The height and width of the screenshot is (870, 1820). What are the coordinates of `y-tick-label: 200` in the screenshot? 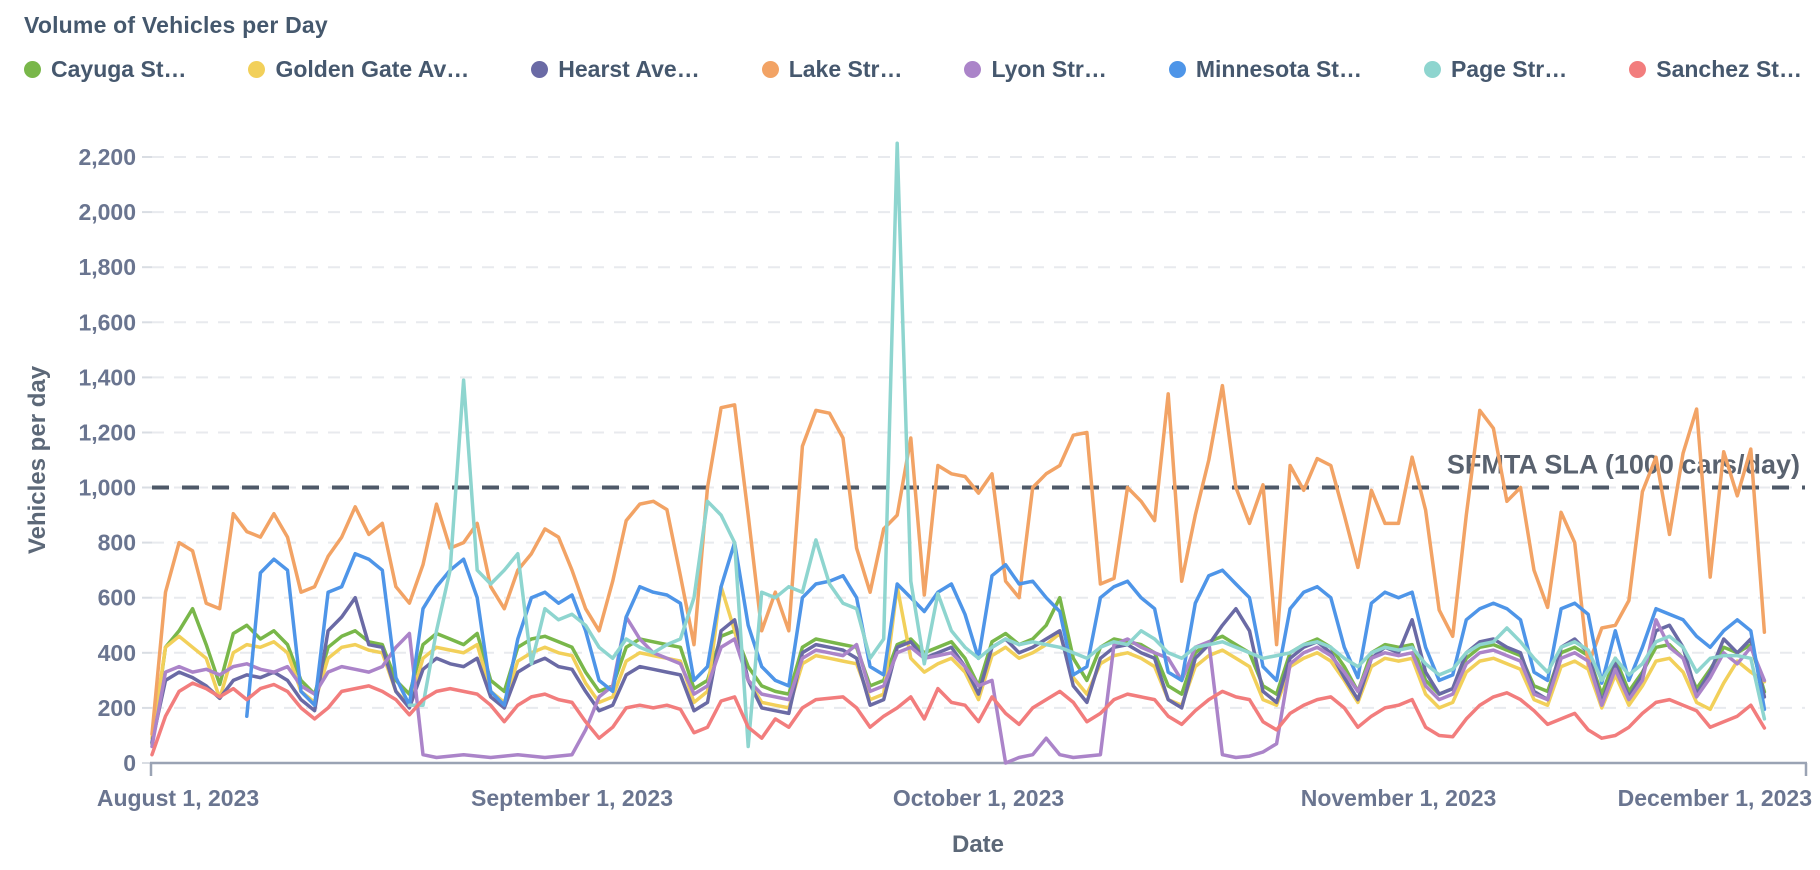 It's located at (117, 708).